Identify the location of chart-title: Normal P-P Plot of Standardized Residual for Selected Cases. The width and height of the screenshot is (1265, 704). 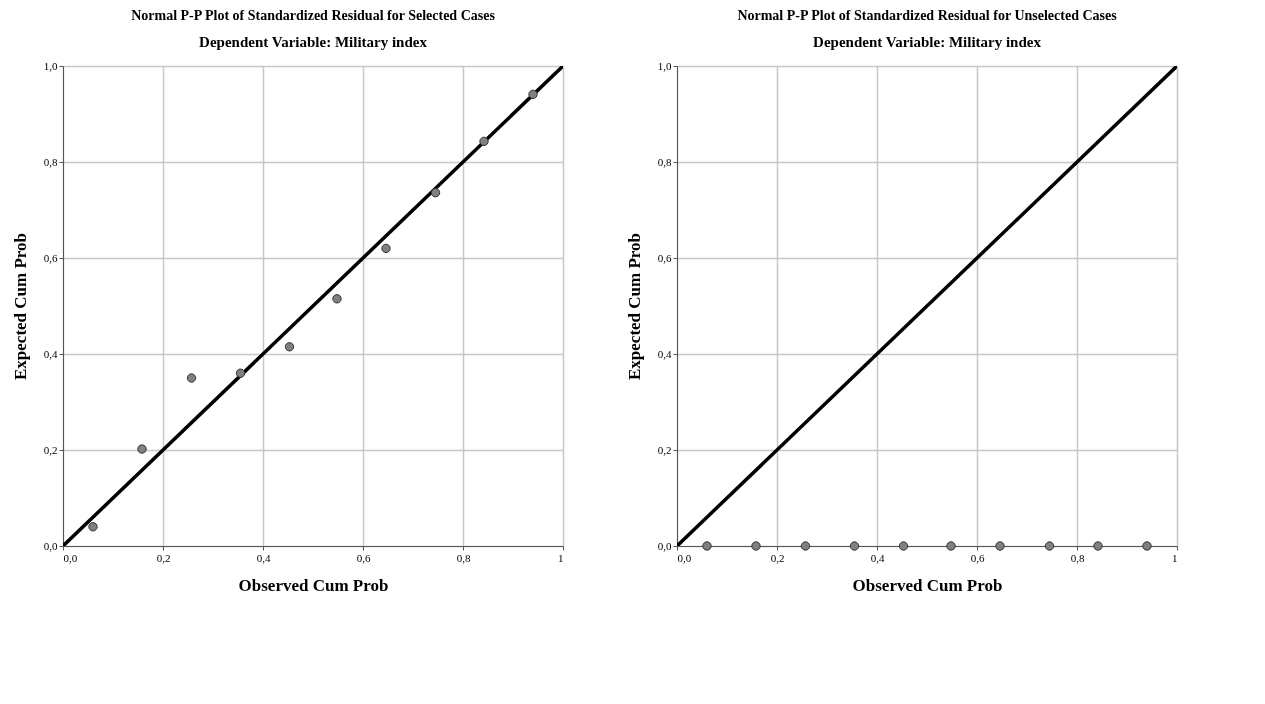
(313, 15).